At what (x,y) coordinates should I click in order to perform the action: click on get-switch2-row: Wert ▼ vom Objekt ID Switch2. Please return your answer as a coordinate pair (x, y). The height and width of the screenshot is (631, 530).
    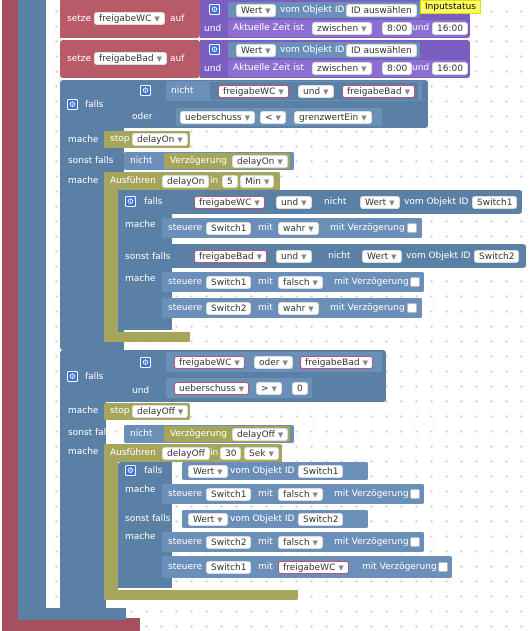
    Looking at the image, I should click on (275, 519).